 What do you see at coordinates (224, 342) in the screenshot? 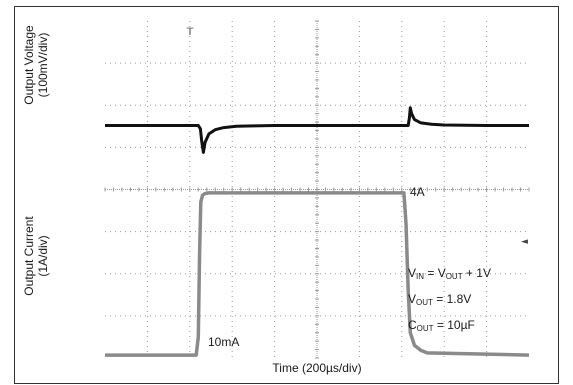
I see `low-current-label: 10mA` at bounding box center [224, 342].